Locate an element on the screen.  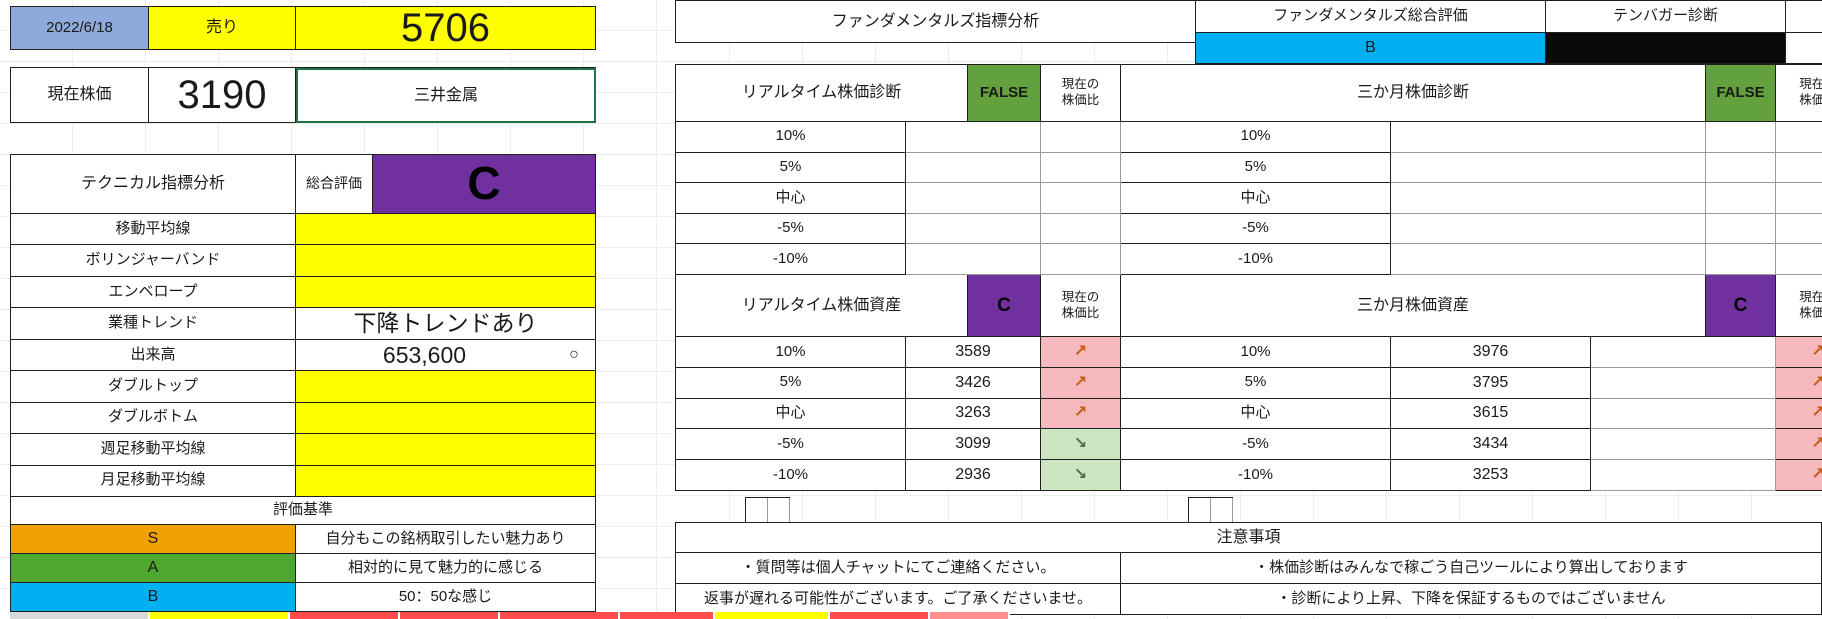
asset-row: 5% 3426 ↗ 5% 3795 ↗ is located at coordinates (1249, 383).